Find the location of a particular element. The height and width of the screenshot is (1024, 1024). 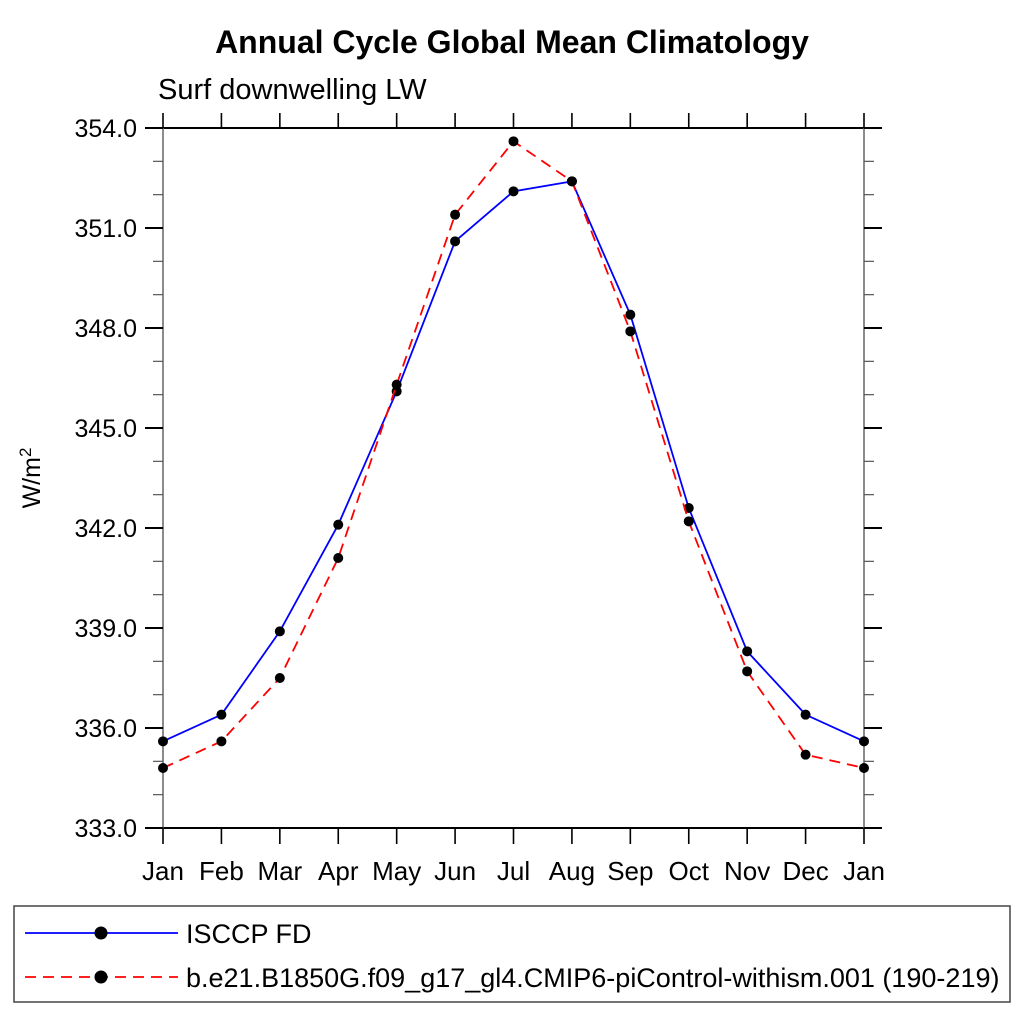

y-tick-label: 351.0 is located at coordinates (105, 229).